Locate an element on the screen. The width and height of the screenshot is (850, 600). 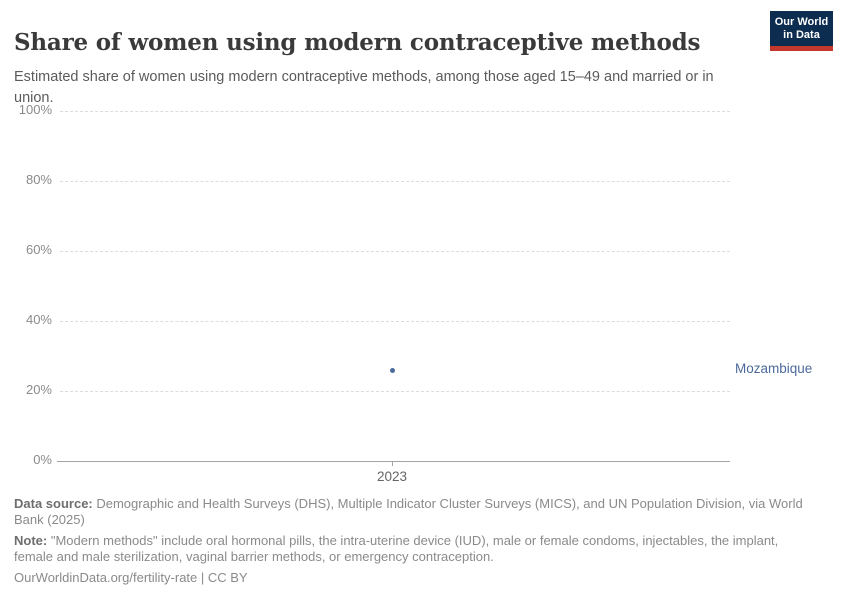
y-axis-tick-label: 0% is located at coordinates (42, 459).